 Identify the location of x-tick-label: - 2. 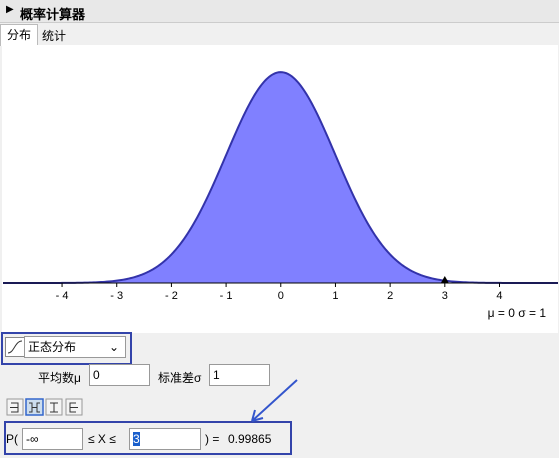
(171, 296).